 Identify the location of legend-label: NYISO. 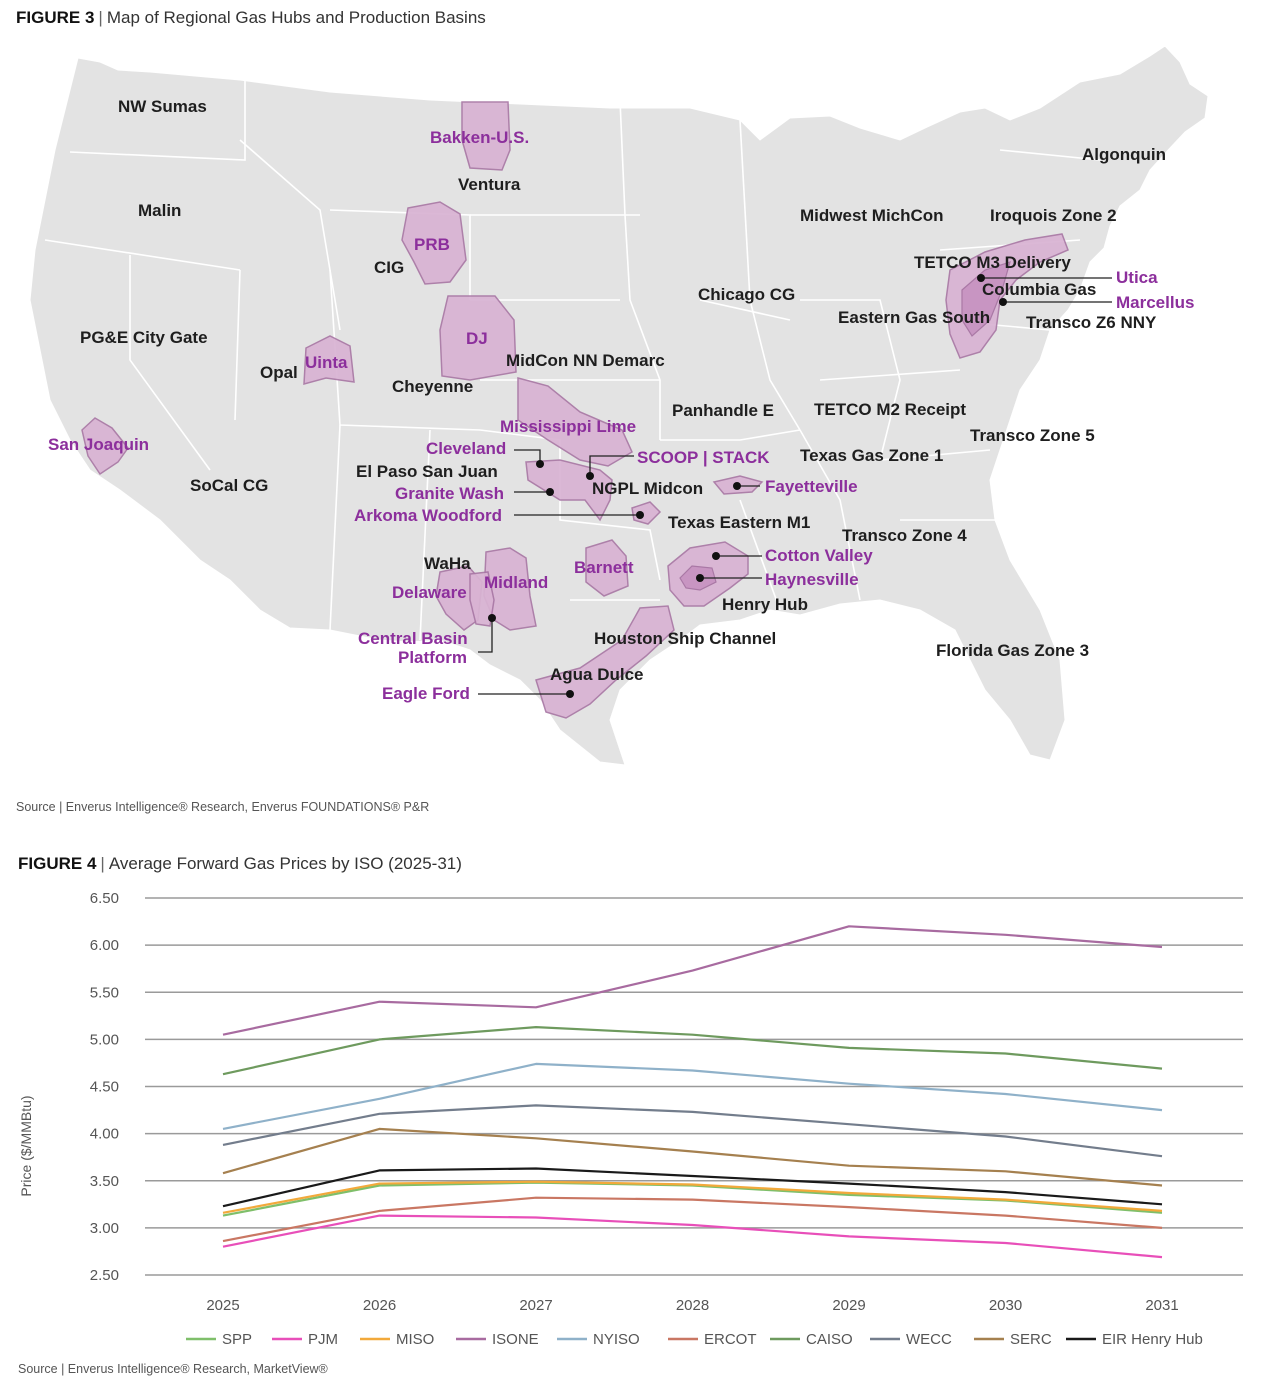
(616, 1339).